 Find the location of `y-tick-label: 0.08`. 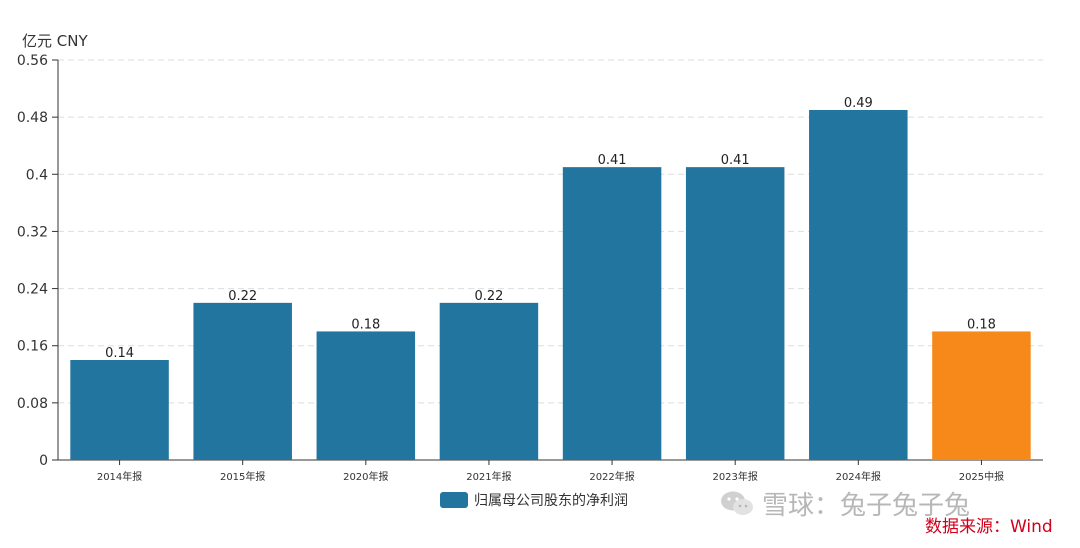

y-tick-label: 0.08 is located at coordinates (32, 404).